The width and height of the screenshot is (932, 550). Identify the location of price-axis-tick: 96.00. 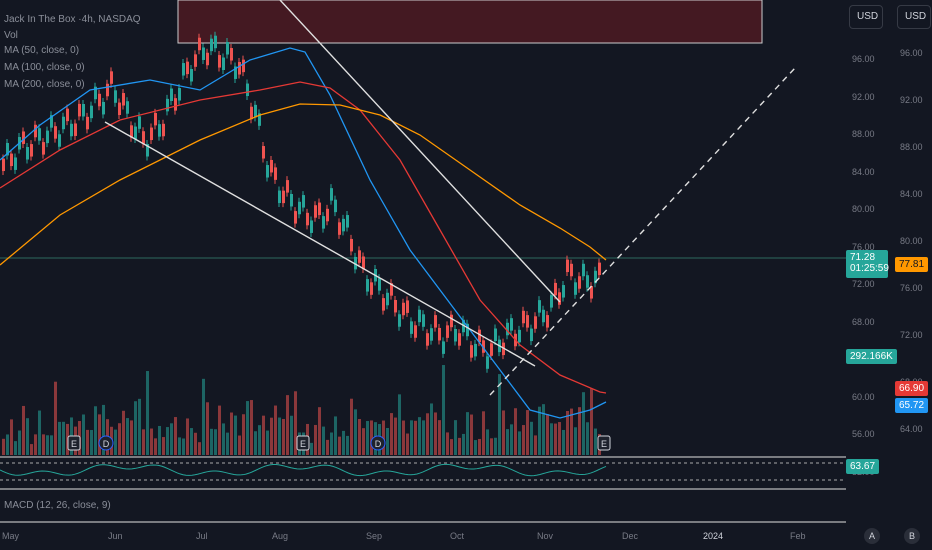
(863, 59).